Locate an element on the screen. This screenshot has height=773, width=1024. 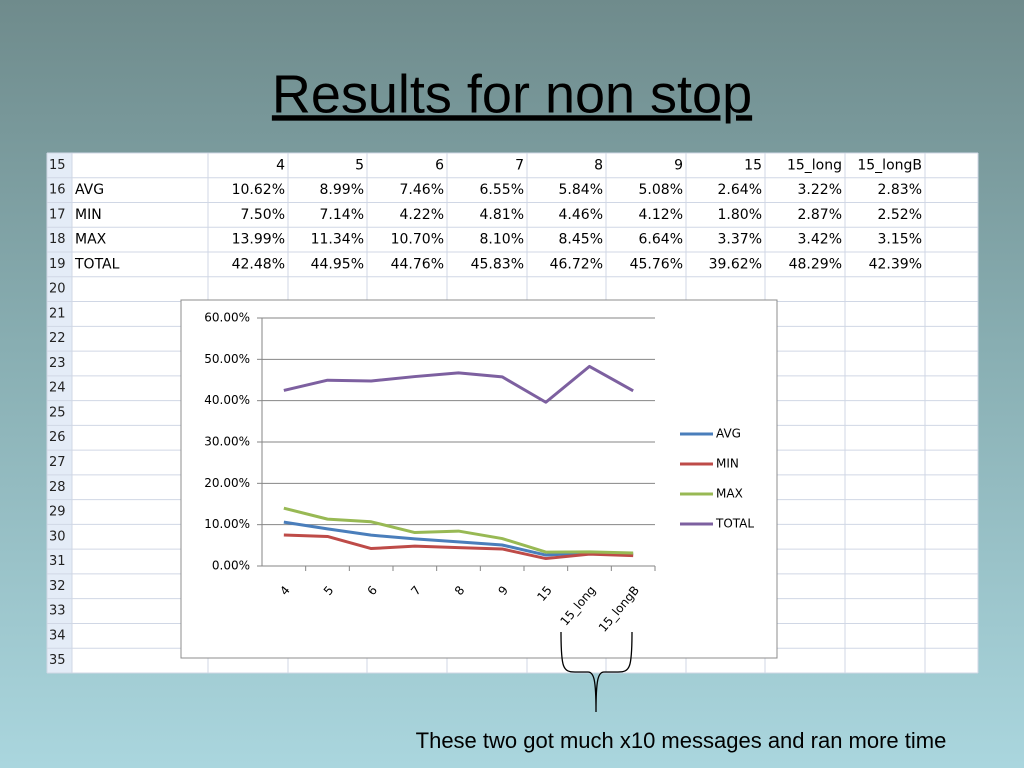
slide-title: Results for non stop is located at coordinates (512, 94).